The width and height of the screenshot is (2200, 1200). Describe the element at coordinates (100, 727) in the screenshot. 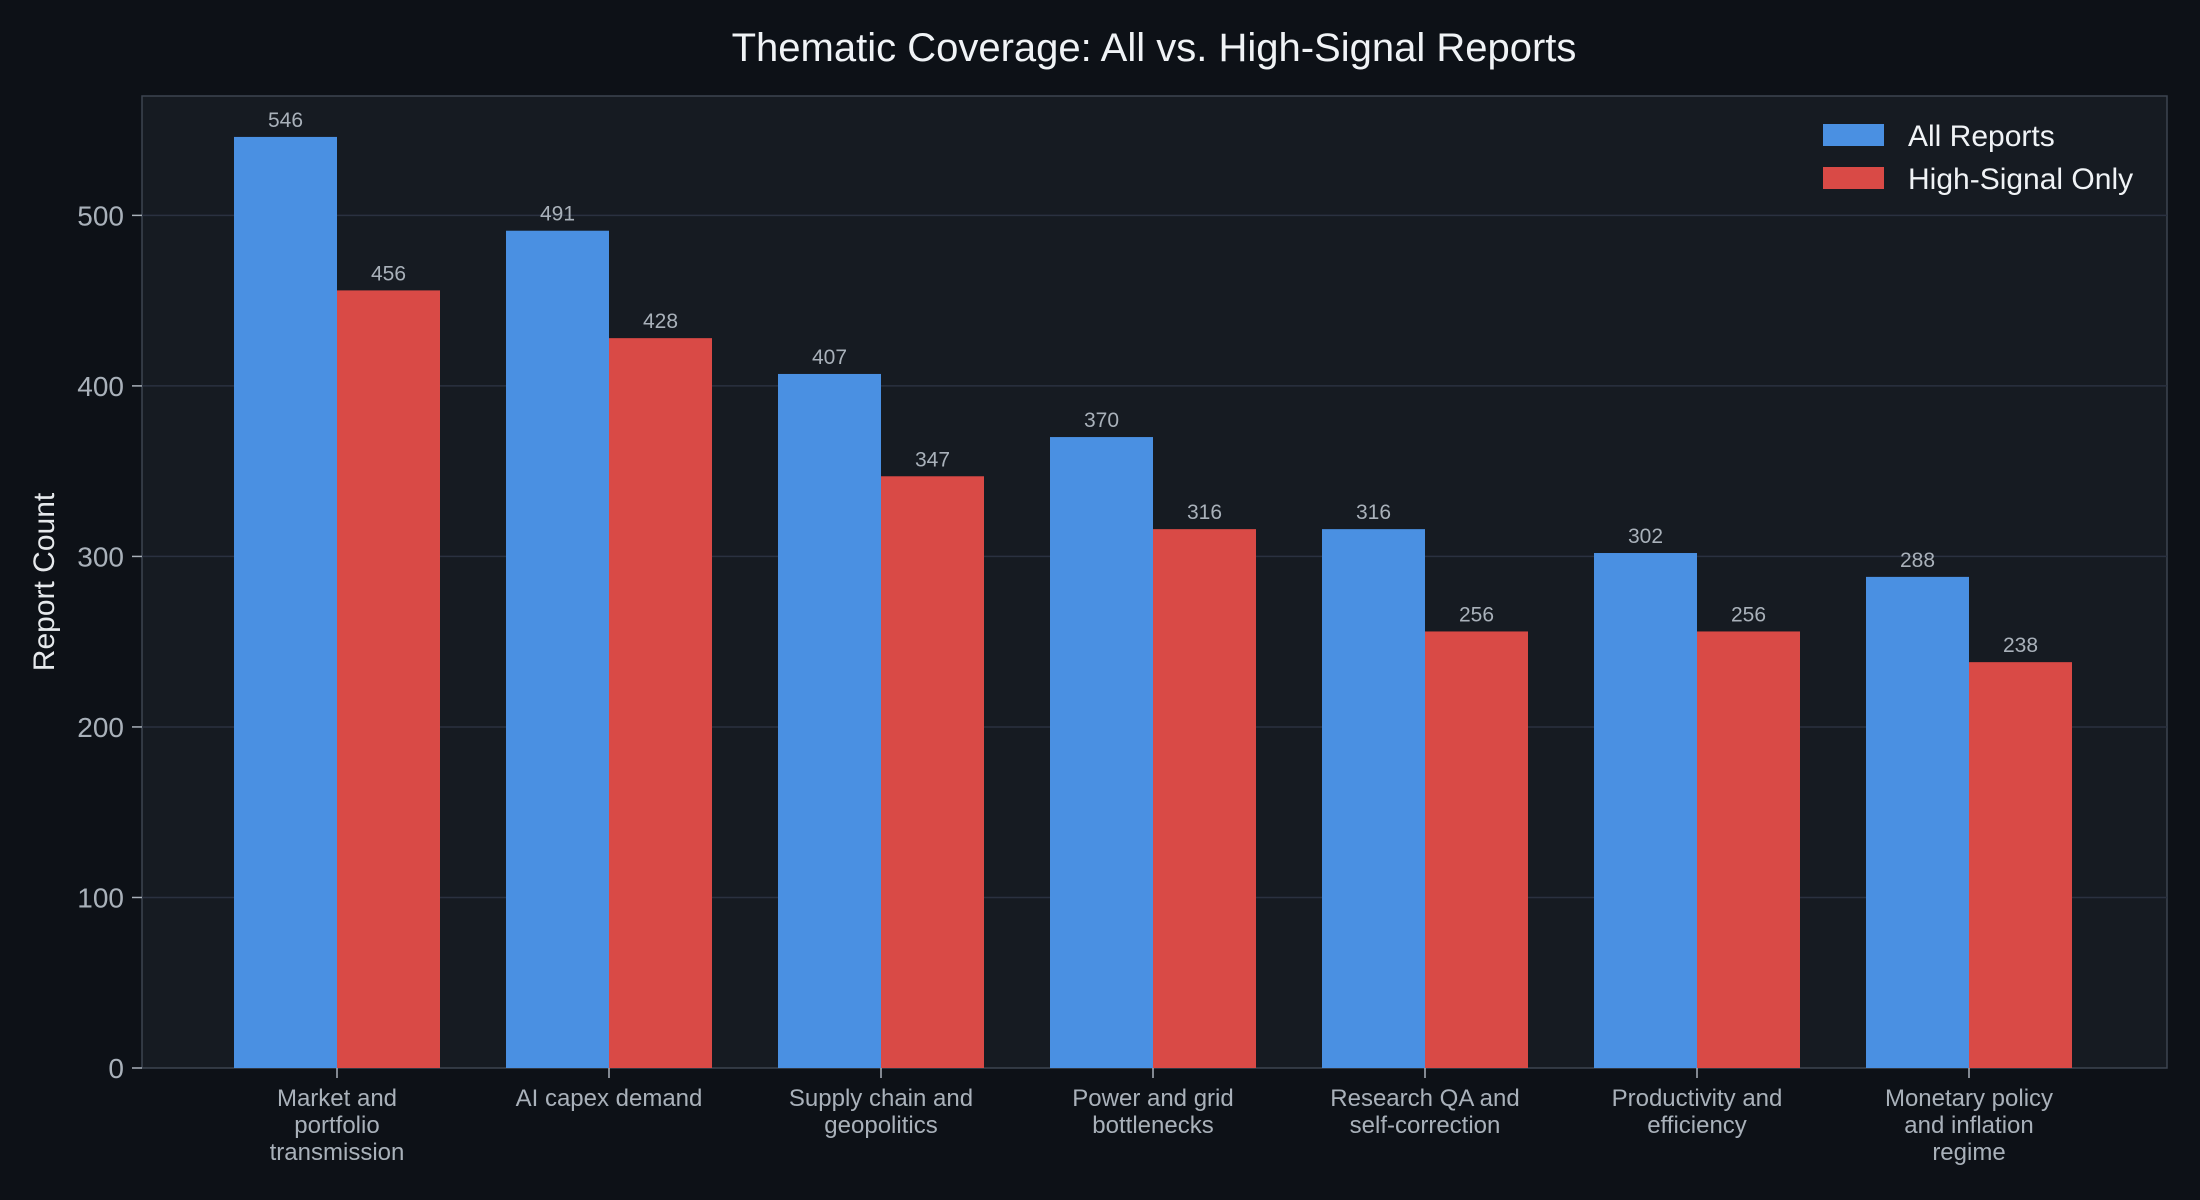

I see `y-tick-label: 200` at that location.